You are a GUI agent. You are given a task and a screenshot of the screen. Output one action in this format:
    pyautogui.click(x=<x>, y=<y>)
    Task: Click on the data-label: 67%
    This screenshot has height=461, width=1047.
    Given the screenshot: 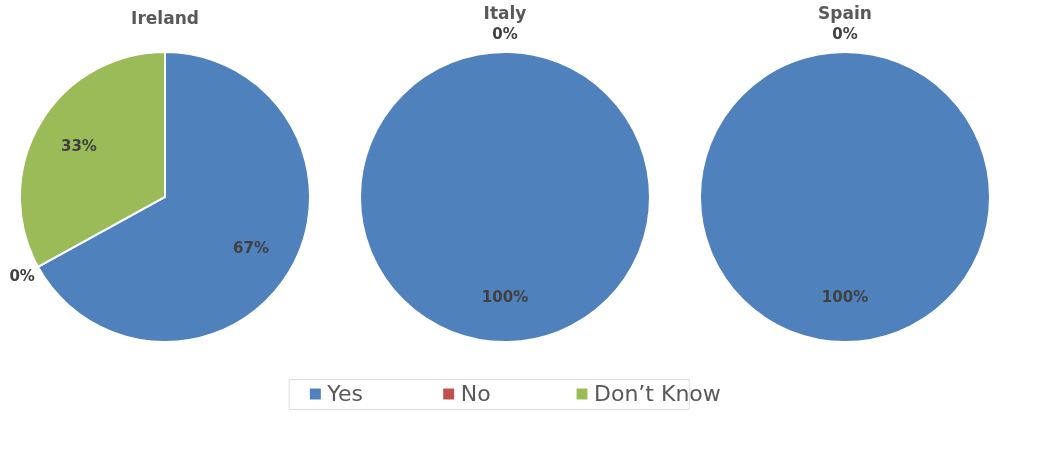 What is the action you would take?
    pyautogui.click(x=251, y=247)
    